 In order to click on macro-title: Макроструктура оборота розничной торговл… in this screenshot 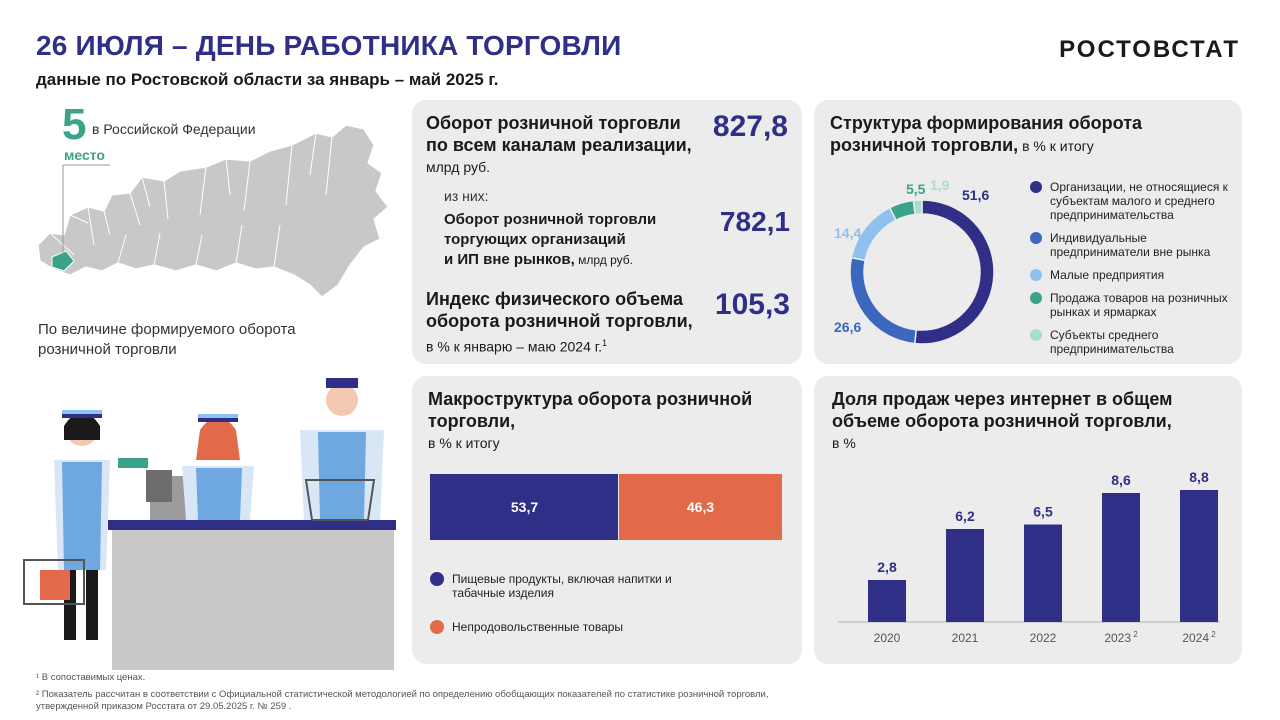, I will do `click(590, 420)`.